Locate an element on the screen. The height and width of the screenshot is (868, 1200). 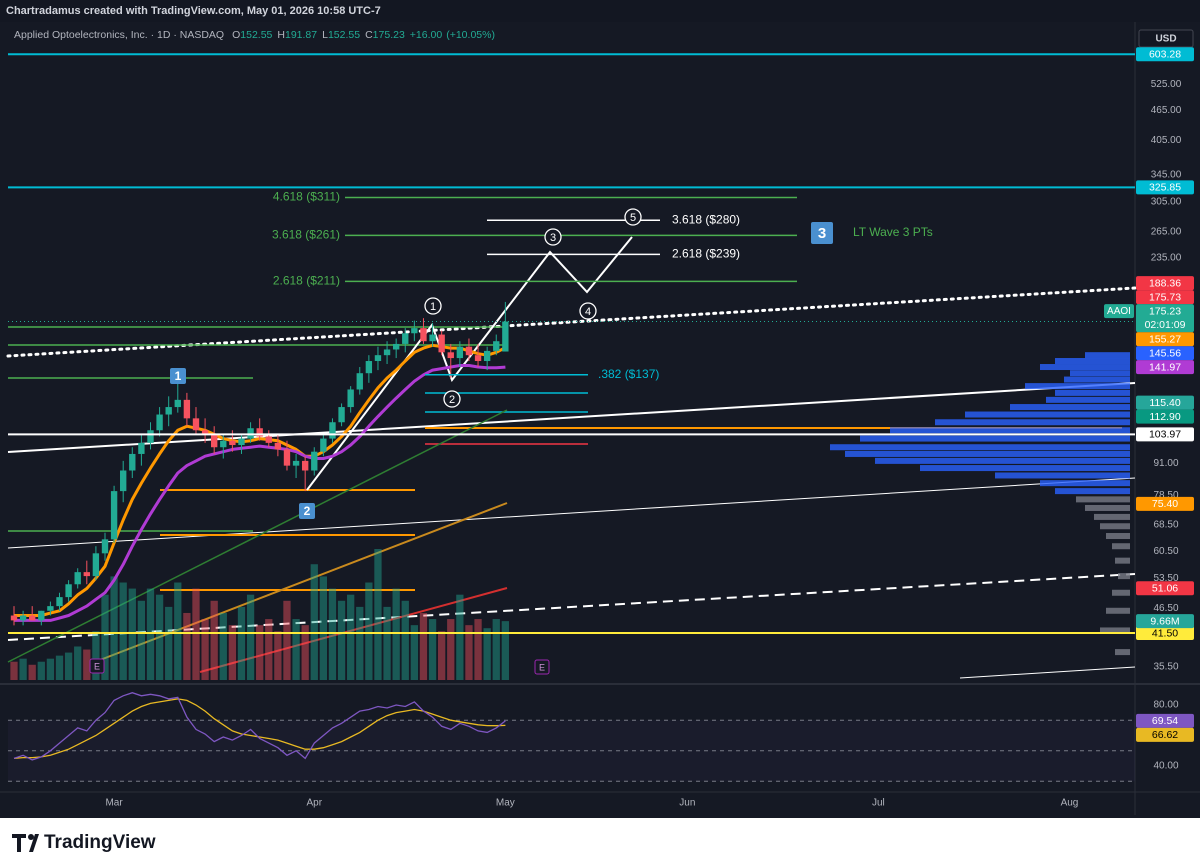
event-box is located at coordinates (542, 667).